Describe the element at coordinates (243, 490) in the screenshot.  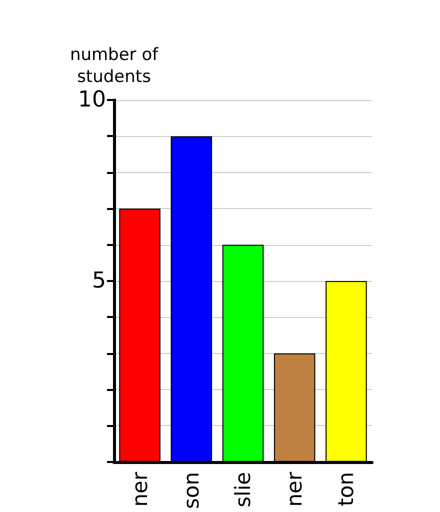
I see `x-tick-label: slie` at that location.